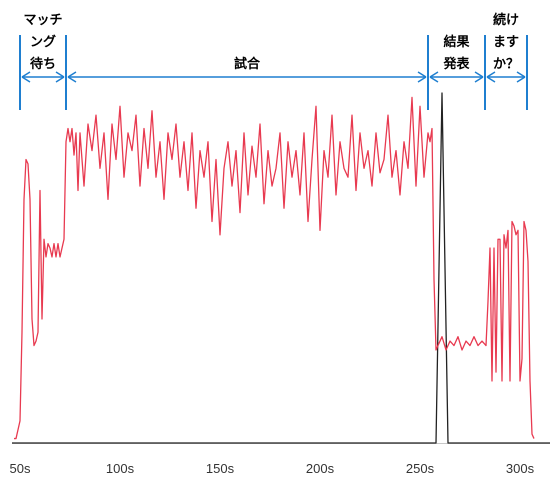  Describe the element at coordinates (20, 468) in the screenshot. I see `x-tick-label: 50s` at that location.